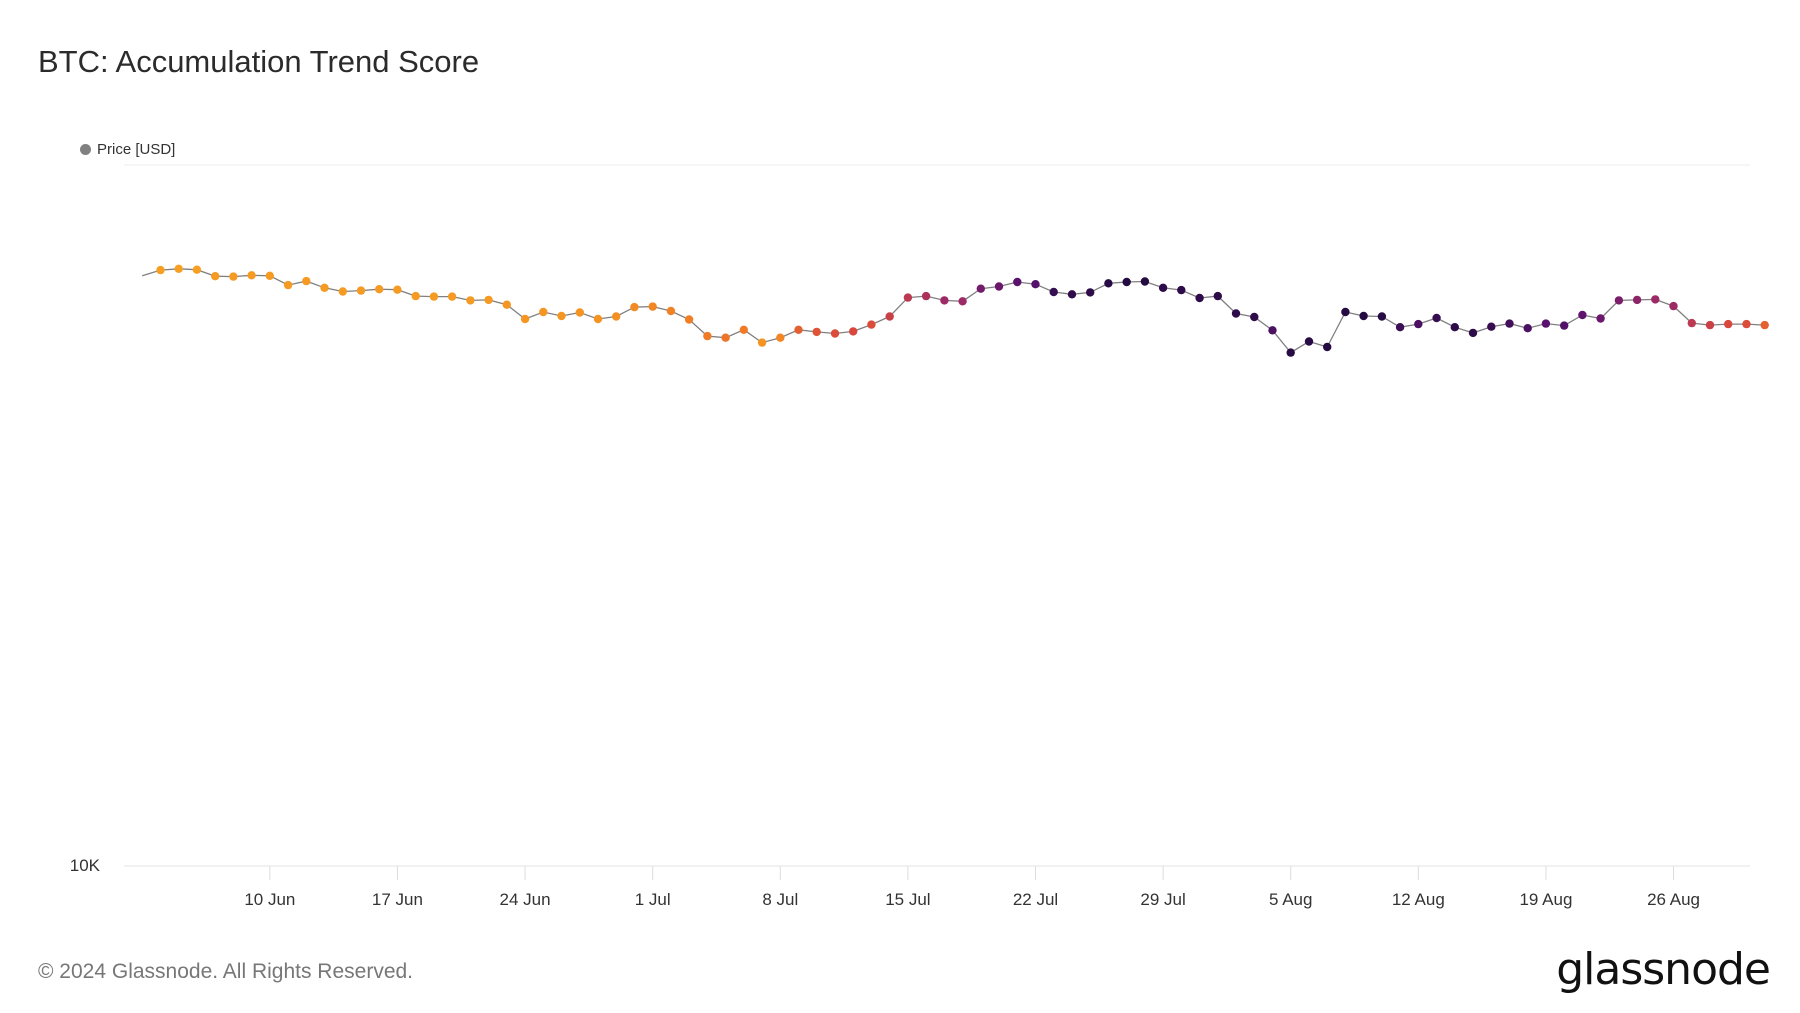 This screenshot has height=1013, width=1800. I want to click on chart-title: BTC: Accumulation Trend Score, so click(259, 61).